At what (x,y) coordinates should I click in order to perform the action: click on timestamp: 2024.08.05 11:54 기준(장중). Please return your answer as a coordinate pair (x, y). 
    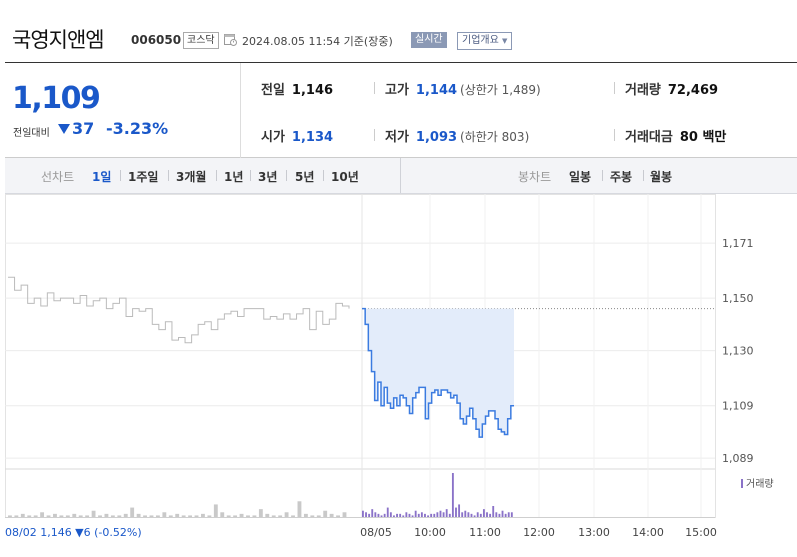
    Looking at the image, I should click on (317, 41).